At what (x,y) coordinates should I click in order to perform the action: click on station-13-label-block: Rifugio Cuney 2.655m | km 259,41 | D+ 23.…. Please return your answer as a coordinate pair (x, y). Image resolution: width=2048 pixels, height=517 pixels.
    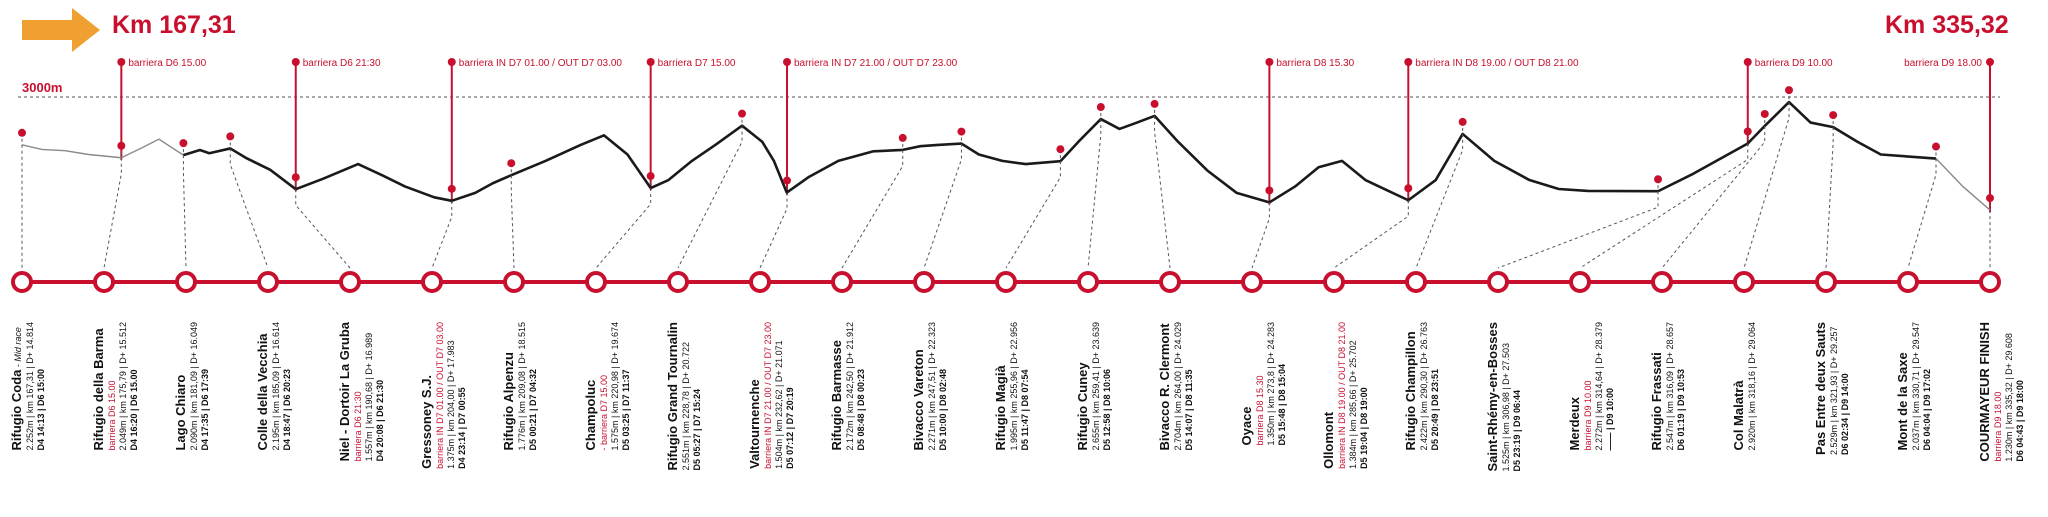
    Looking at the image, I should click on (1093, 386).